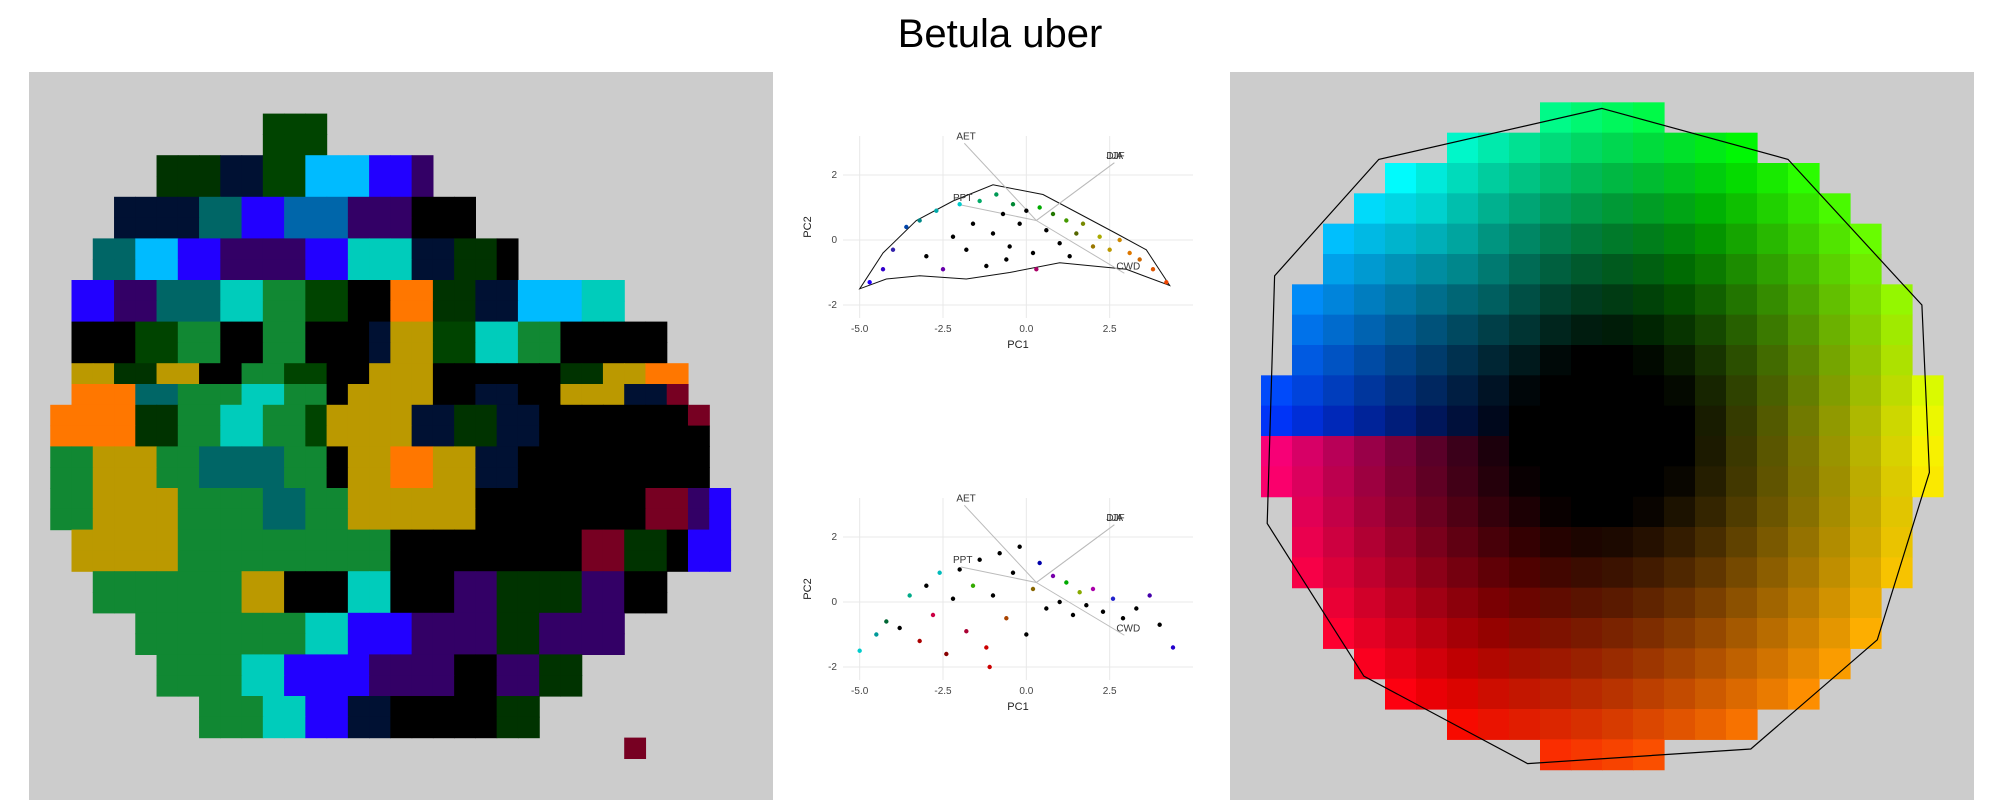 The image size is (2000, 800). I want to click on x-tick-label: -2.5, so click(943, 329).